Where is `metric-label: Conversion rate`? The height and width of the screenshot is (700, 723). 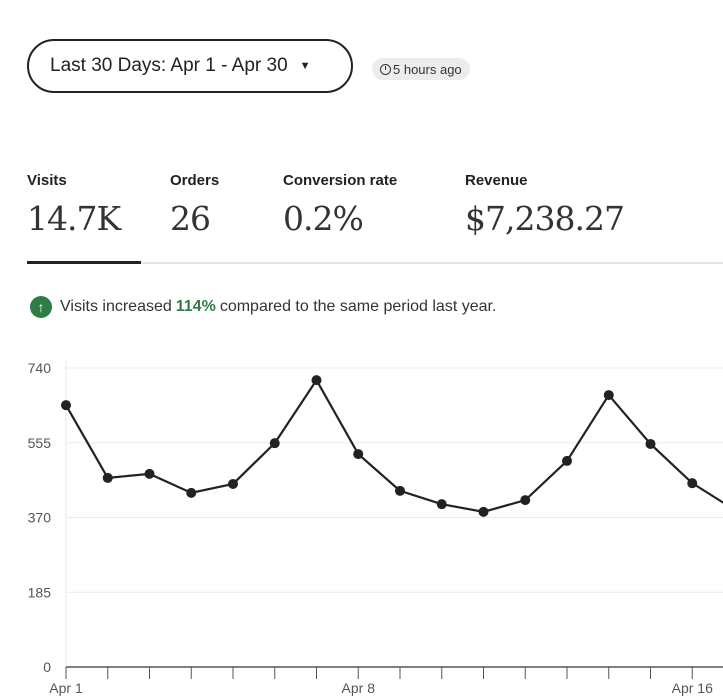 metric-label: Conversion rate is located at coordinates (340, 180).